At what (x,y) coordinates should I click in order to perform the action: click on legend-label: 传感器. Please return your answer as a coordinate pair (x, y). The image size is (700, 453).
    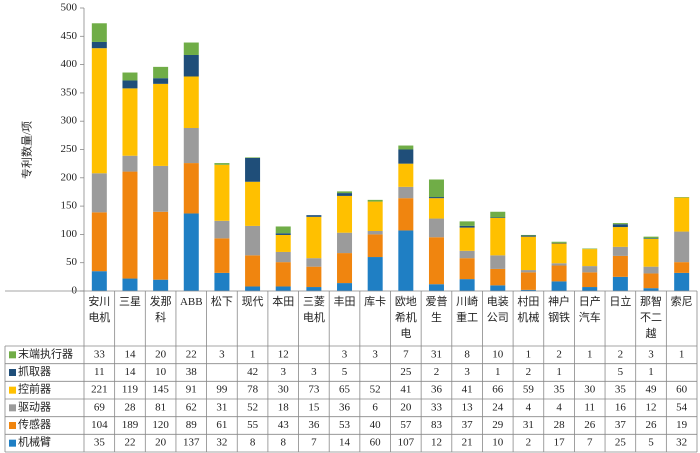
    Looking at the image, I should click on (34, 424).